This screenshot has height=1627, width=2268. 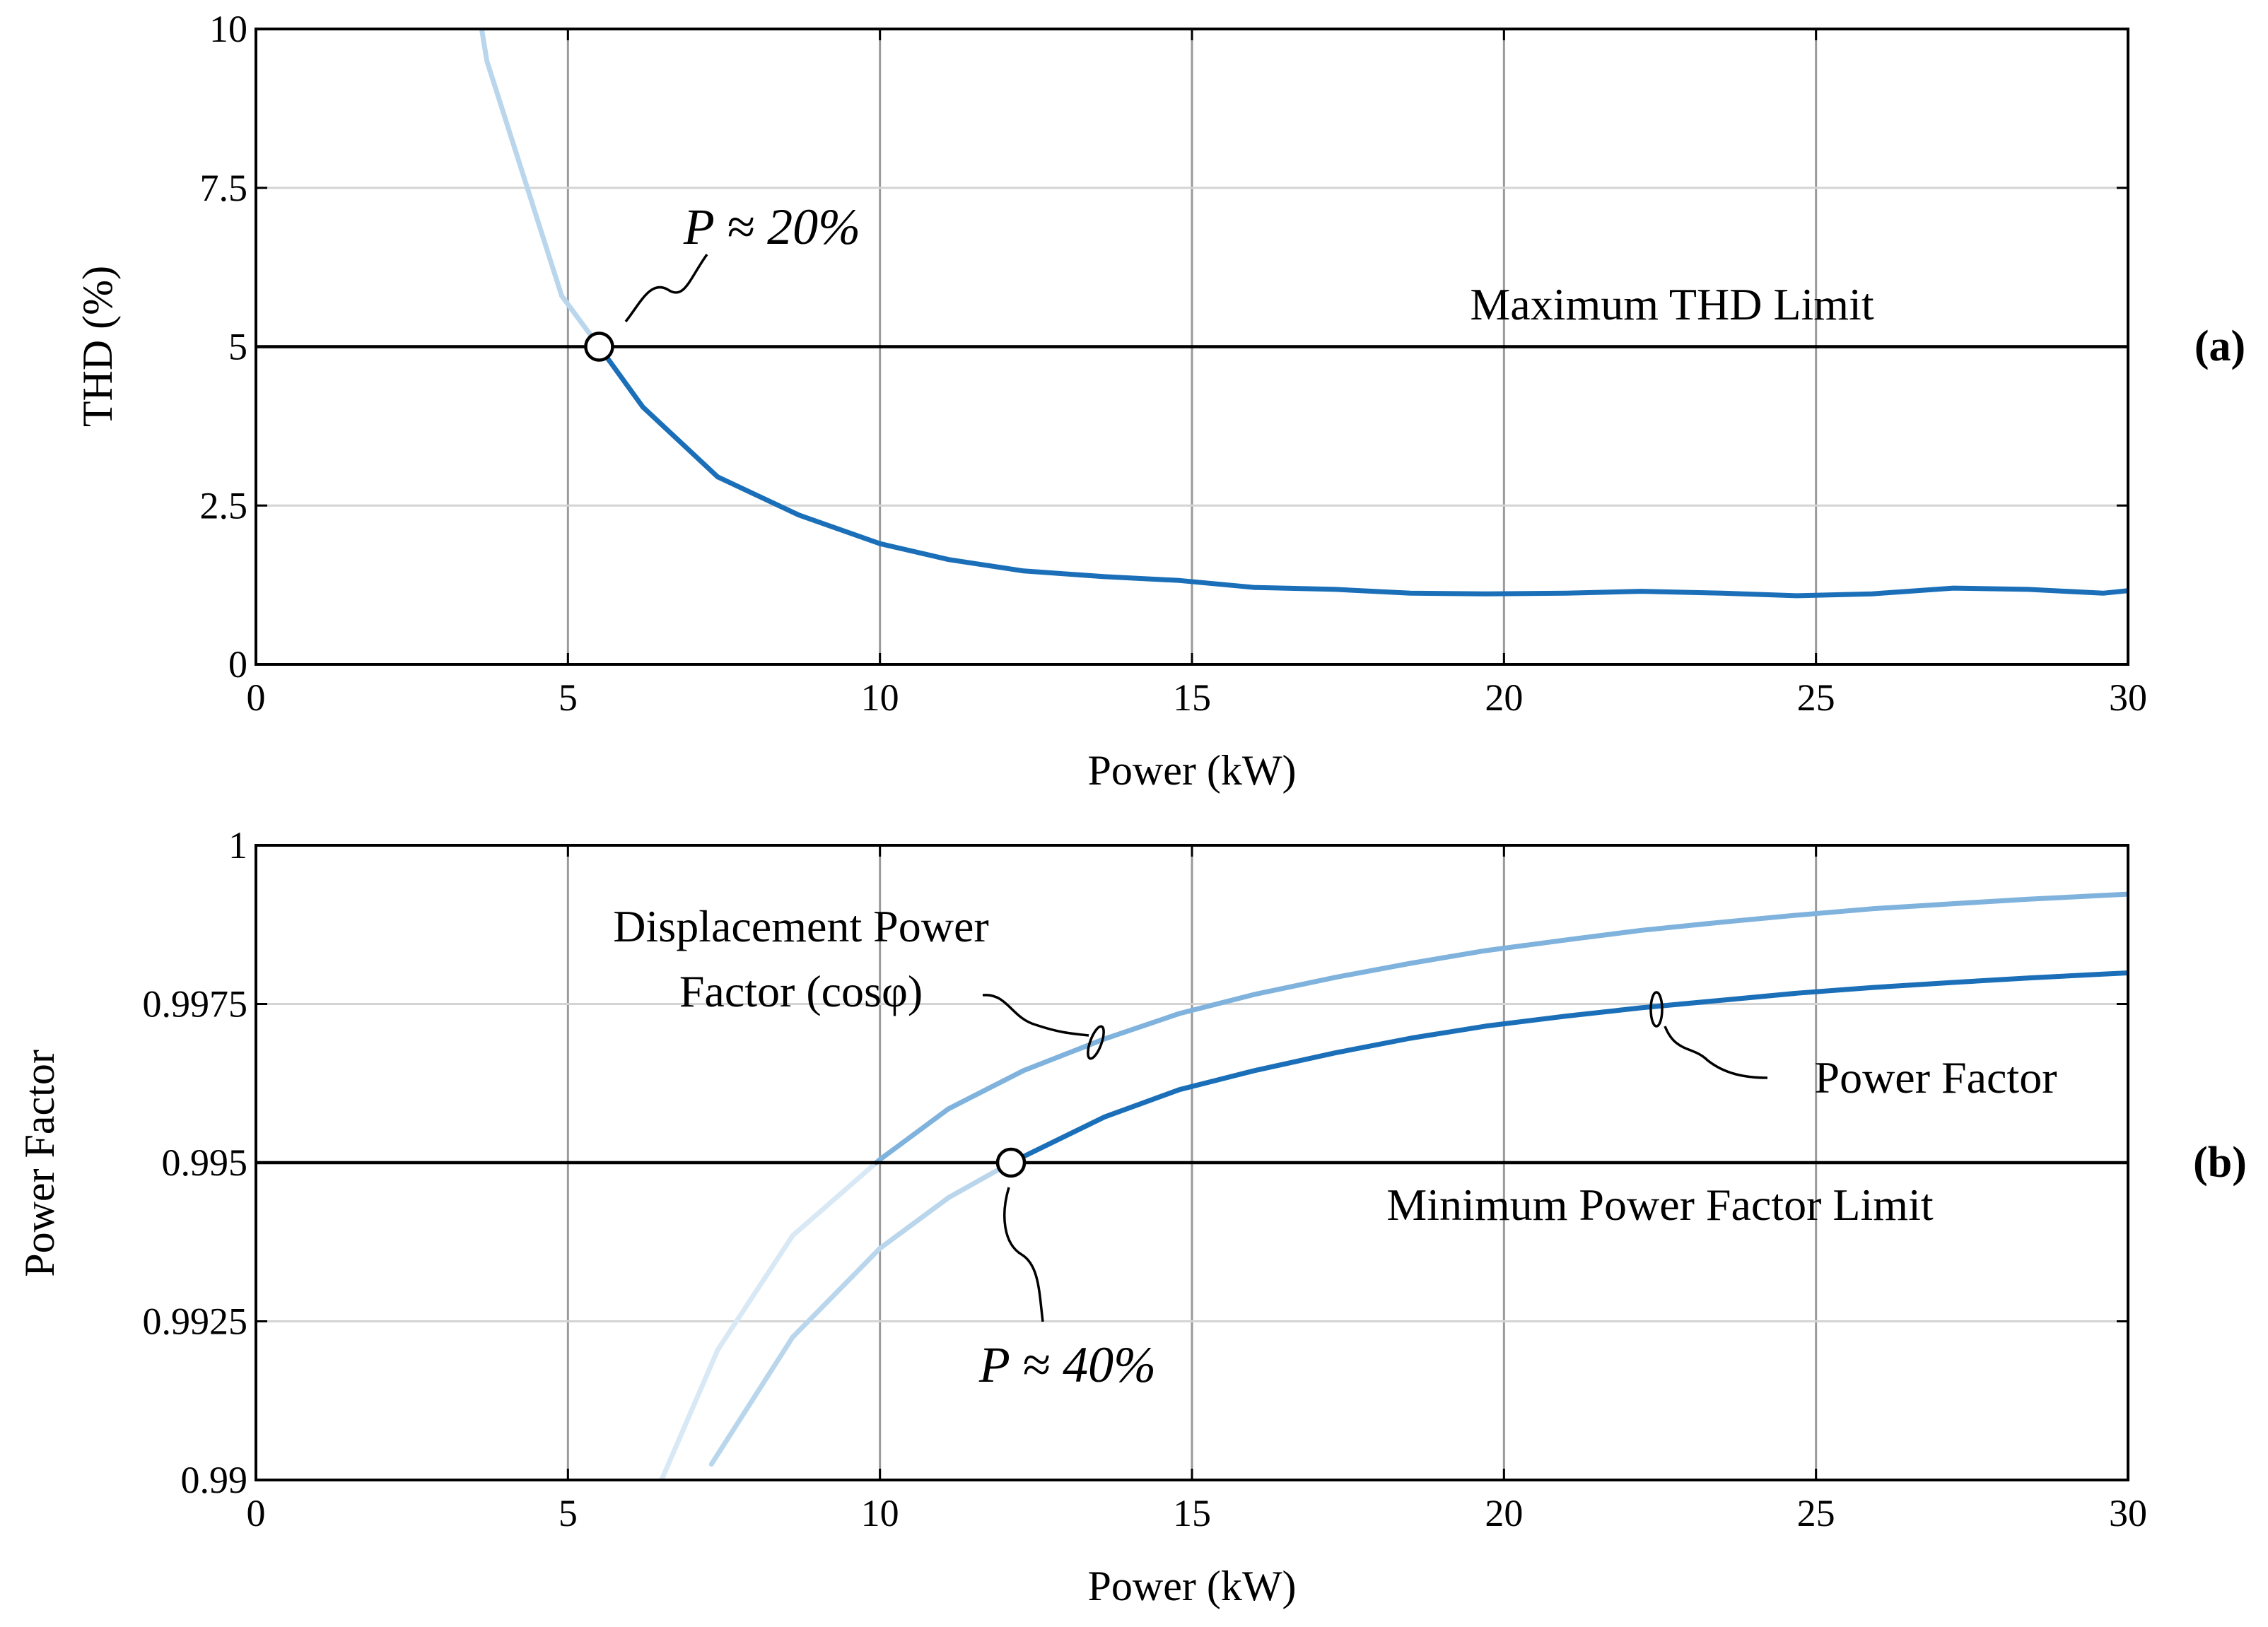 What do you see at coordinates (1192, 1586) in the screenshot?
I see `pf-x-axis-label: Power (kW)` at bounding box center [1192, 1586].